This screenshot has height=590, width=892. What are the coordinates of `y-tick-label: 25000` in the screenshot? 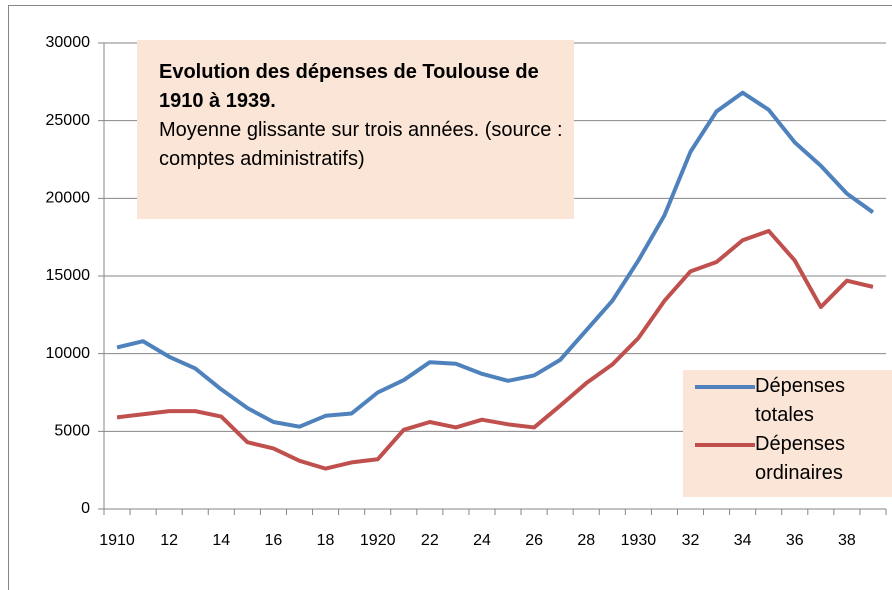 It's located at (68, 120).